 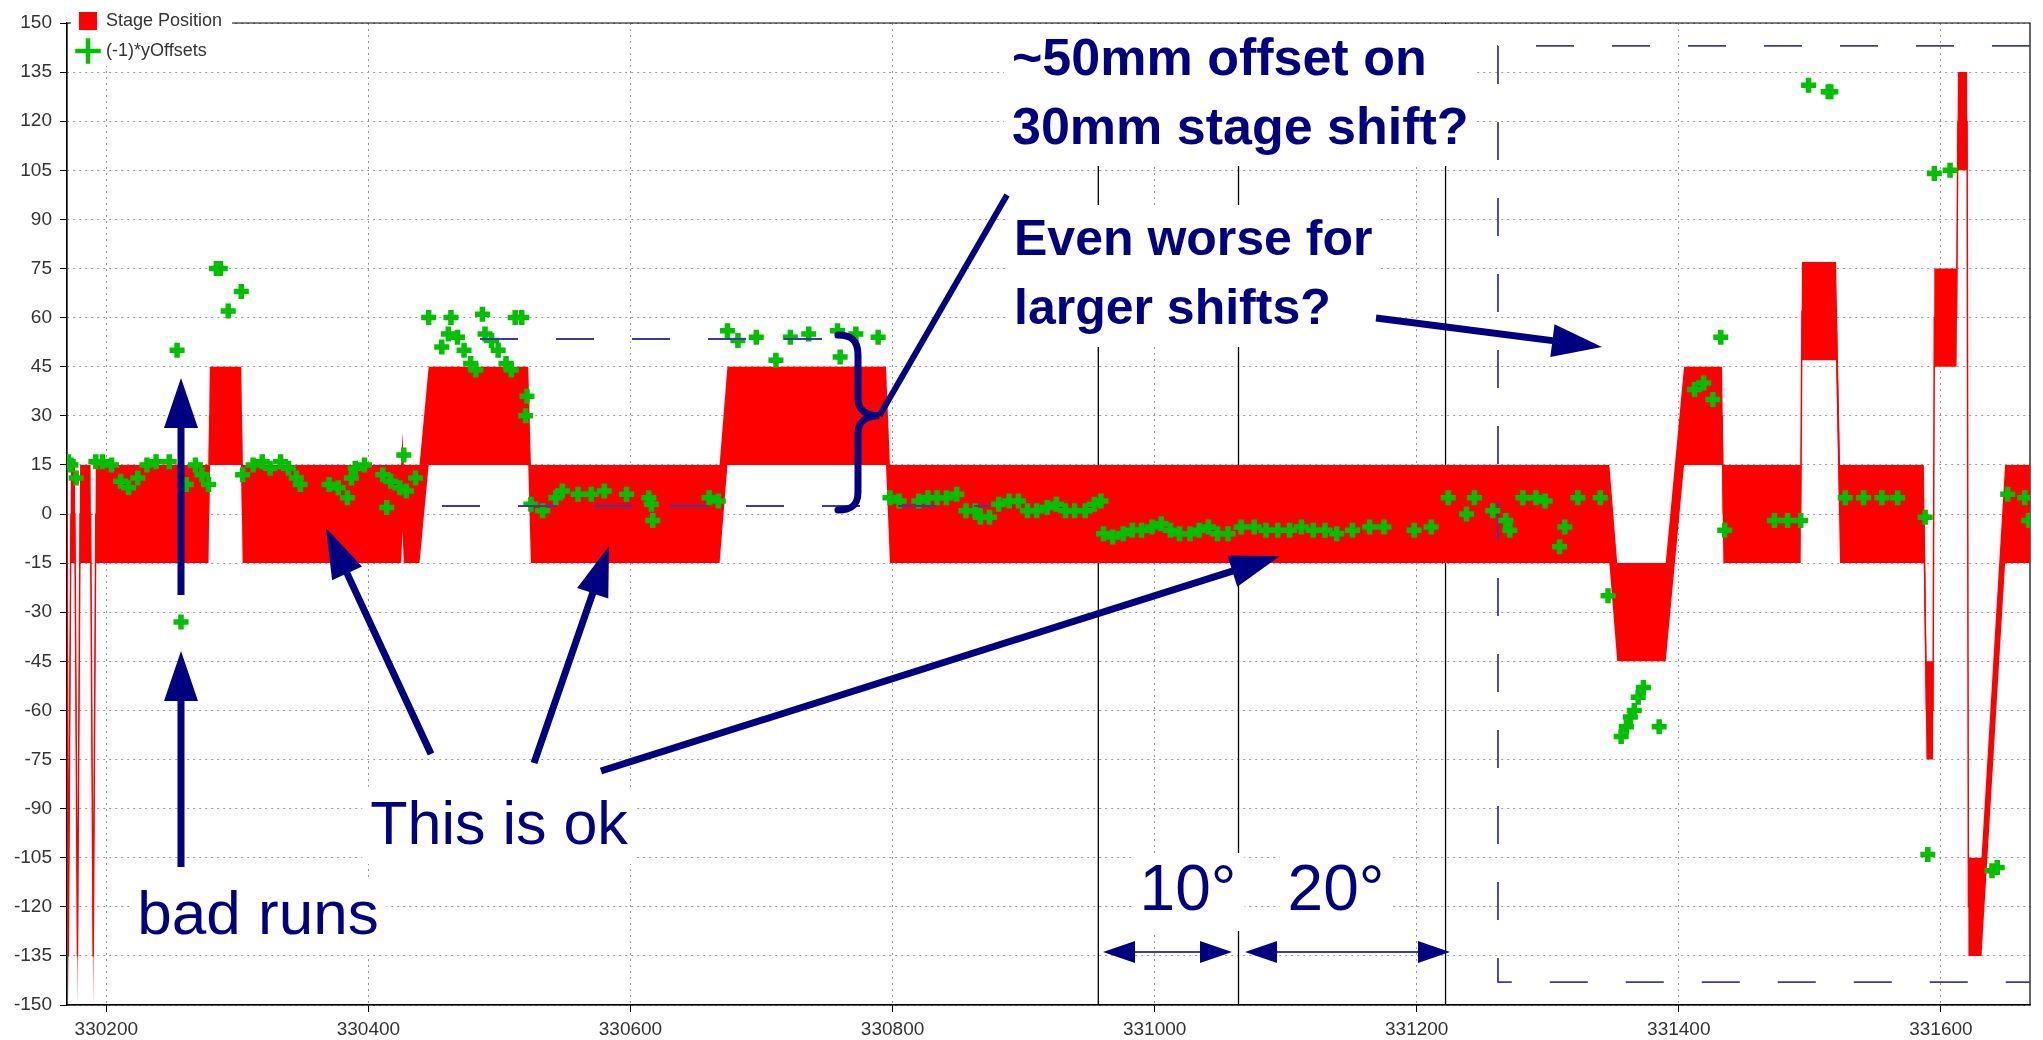 What do you see at coordinates (38, 562) in the screenshot?
I see `y-tick-label: -15` at bounding box center [38, 562].